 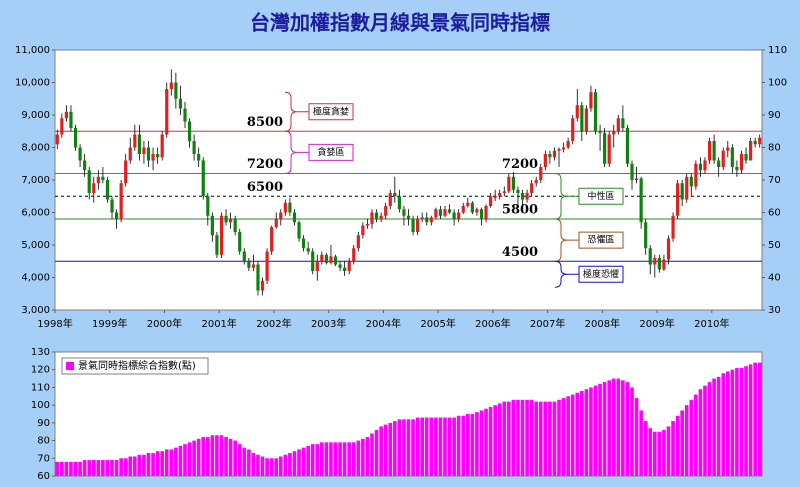 What do you see at coordinates (774, 148) in the screenshot?
I see `y2-tick-label: 80` at bounding box center [774, 148].